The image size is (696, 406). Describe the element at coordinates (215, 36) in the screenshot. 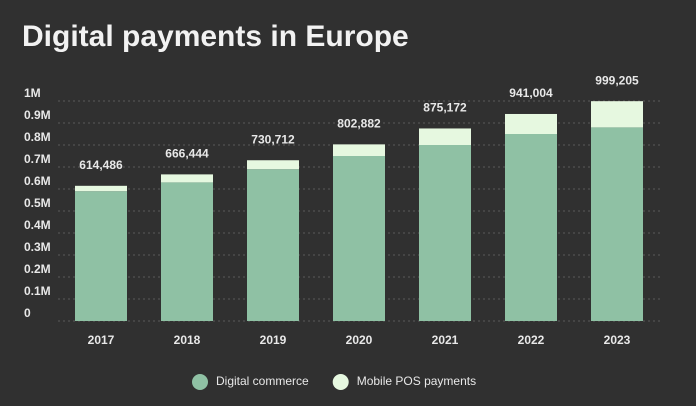

I see `chart-title: Digital payments in Europe` at that location.